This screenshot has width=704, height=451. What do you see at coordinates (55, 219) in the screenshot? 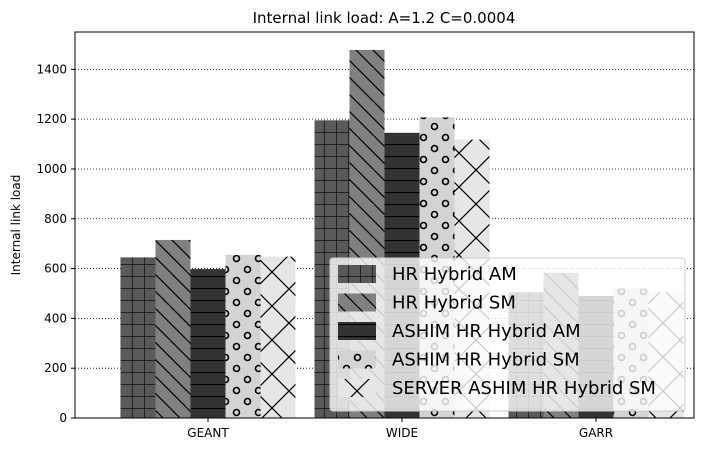
I see `y-tick-label: 800` at bounding box center [55, 219].